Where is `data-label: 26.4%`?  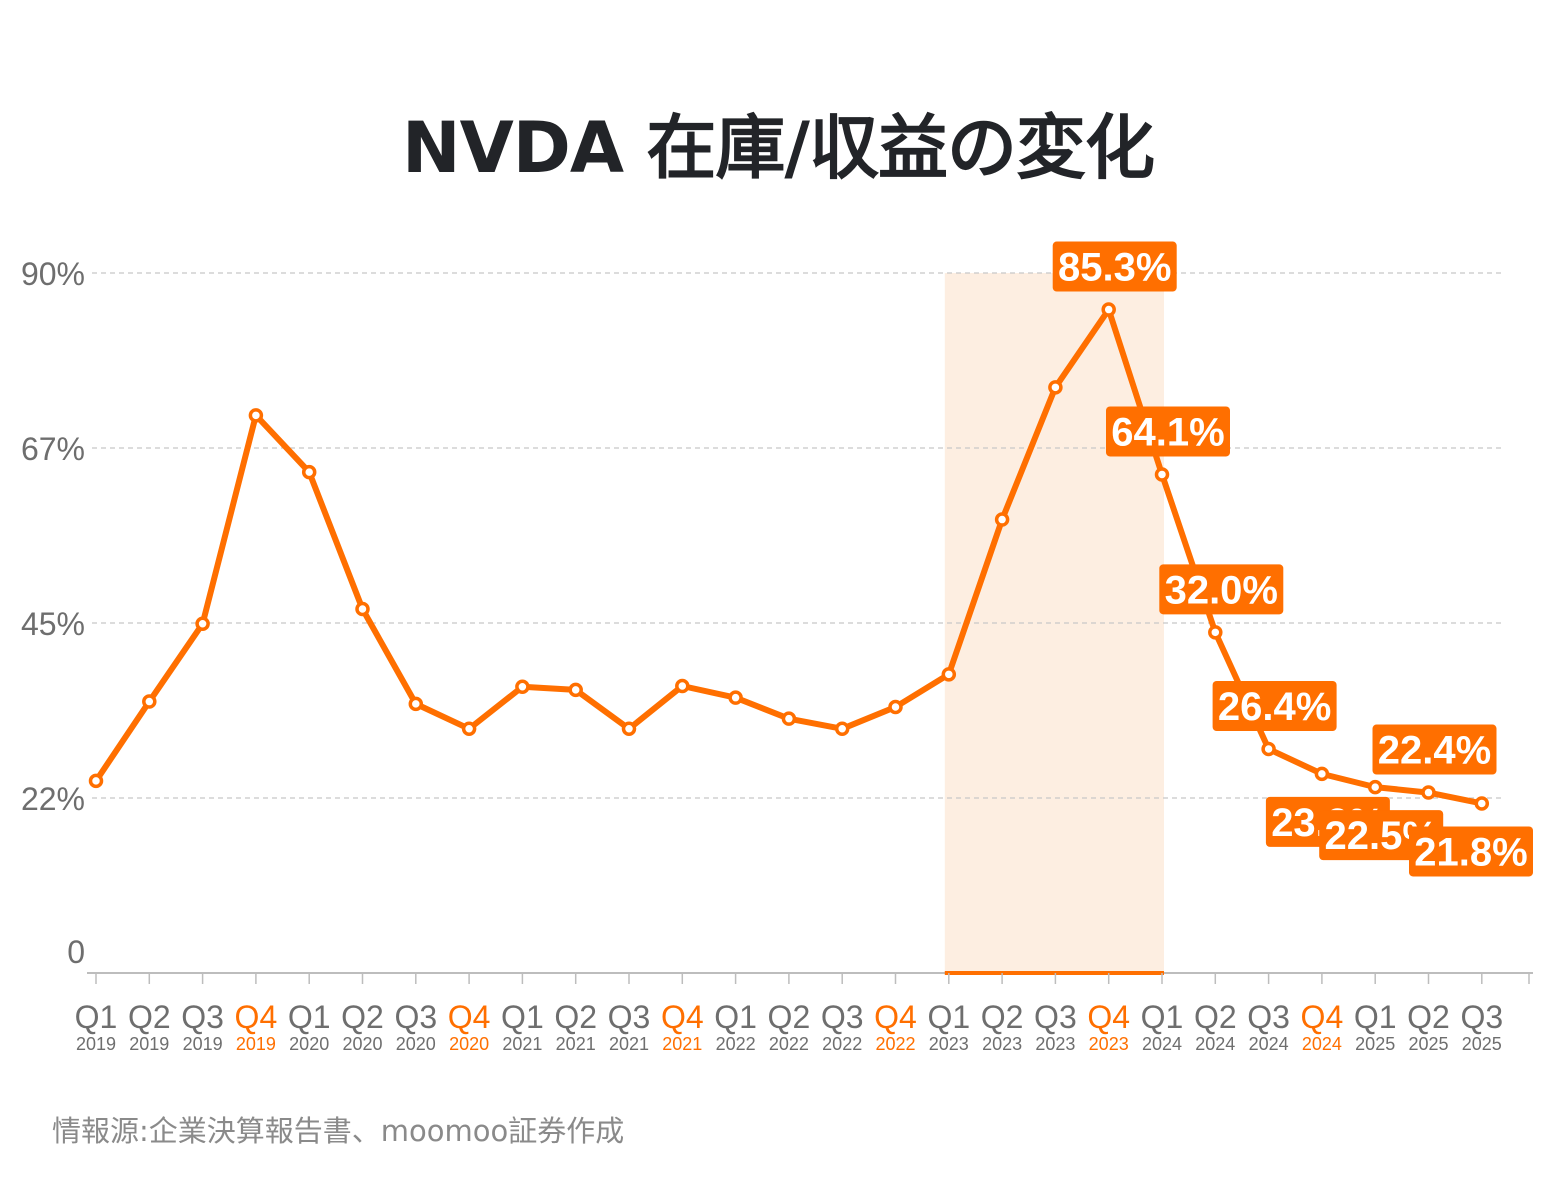
data-label: 26.4% is located at coordinates (1274, 706).